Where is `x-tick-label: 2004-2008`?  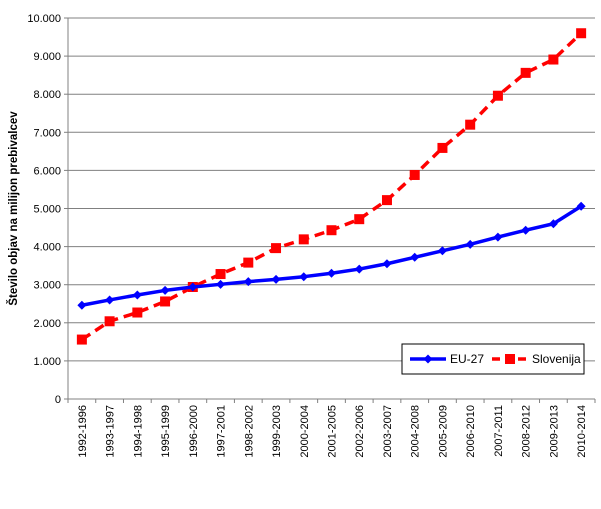
x-tick-label: 2004-2008 is located at coordinates (416, 431).